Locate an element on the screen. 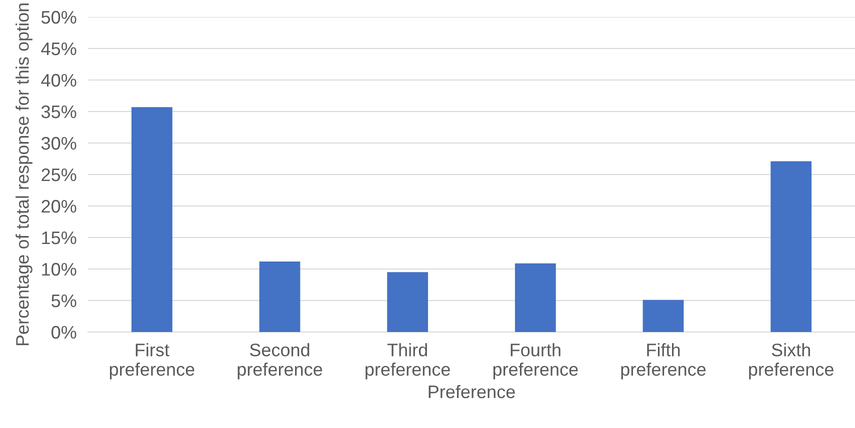 Image resolution: width=855 pixels, height=428 pixels. y-tick-label: 35% is located at coordinates (58, 111).